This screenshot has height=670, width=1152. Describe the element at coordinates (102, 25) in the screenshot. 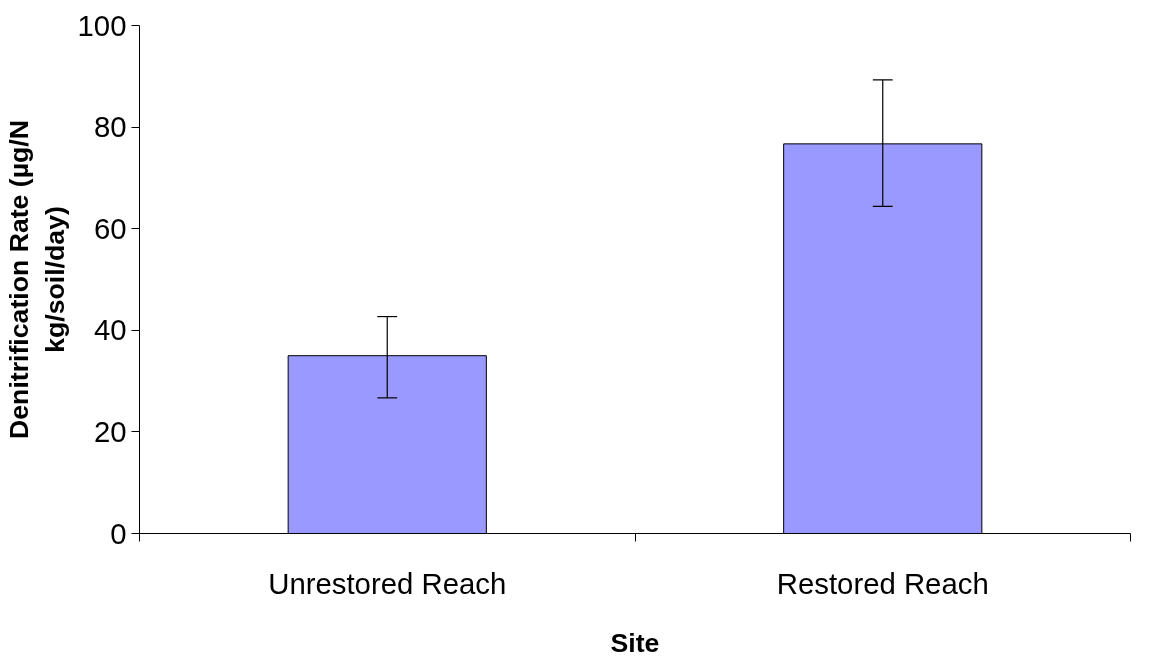

I see `y-tick-label: 100` at that location.